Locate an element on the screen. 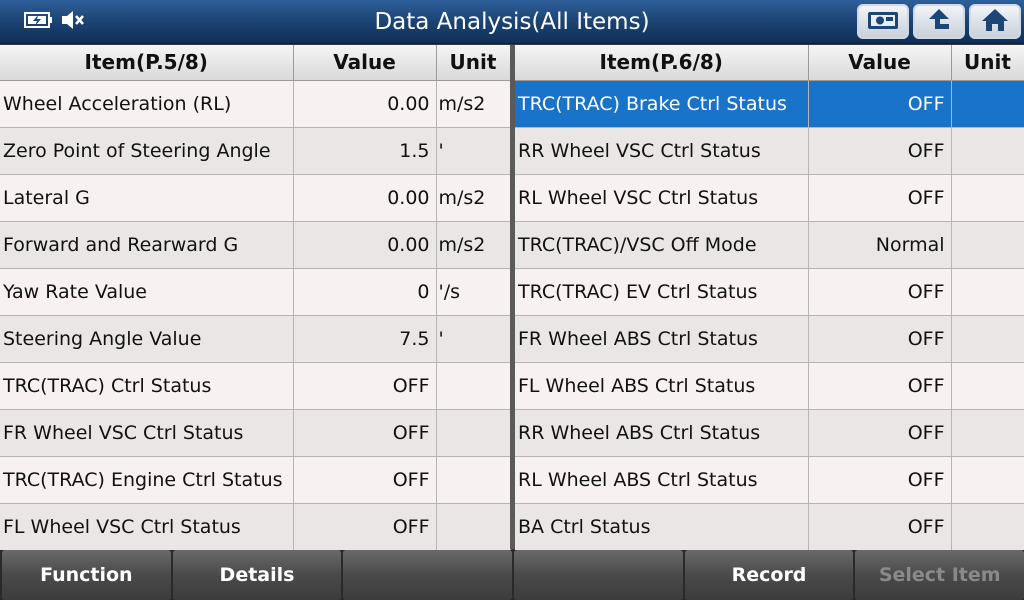 The width and height of the screenshot is (1024, 600). table-row: BA Ctrl Status OFF is located at coordinates (769, 527).